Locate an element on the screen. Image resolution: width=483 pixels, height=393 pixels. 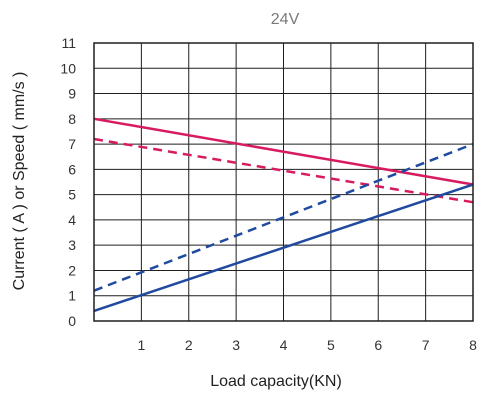
x-tick-label: 8 is located at coordinates (473, 345).